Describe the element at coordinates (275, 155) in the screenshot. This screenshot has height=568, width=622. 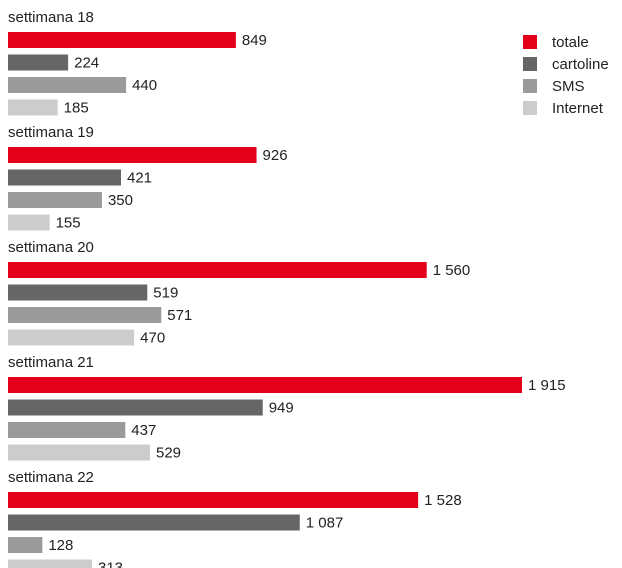
I see `value-label: 926` at that location.